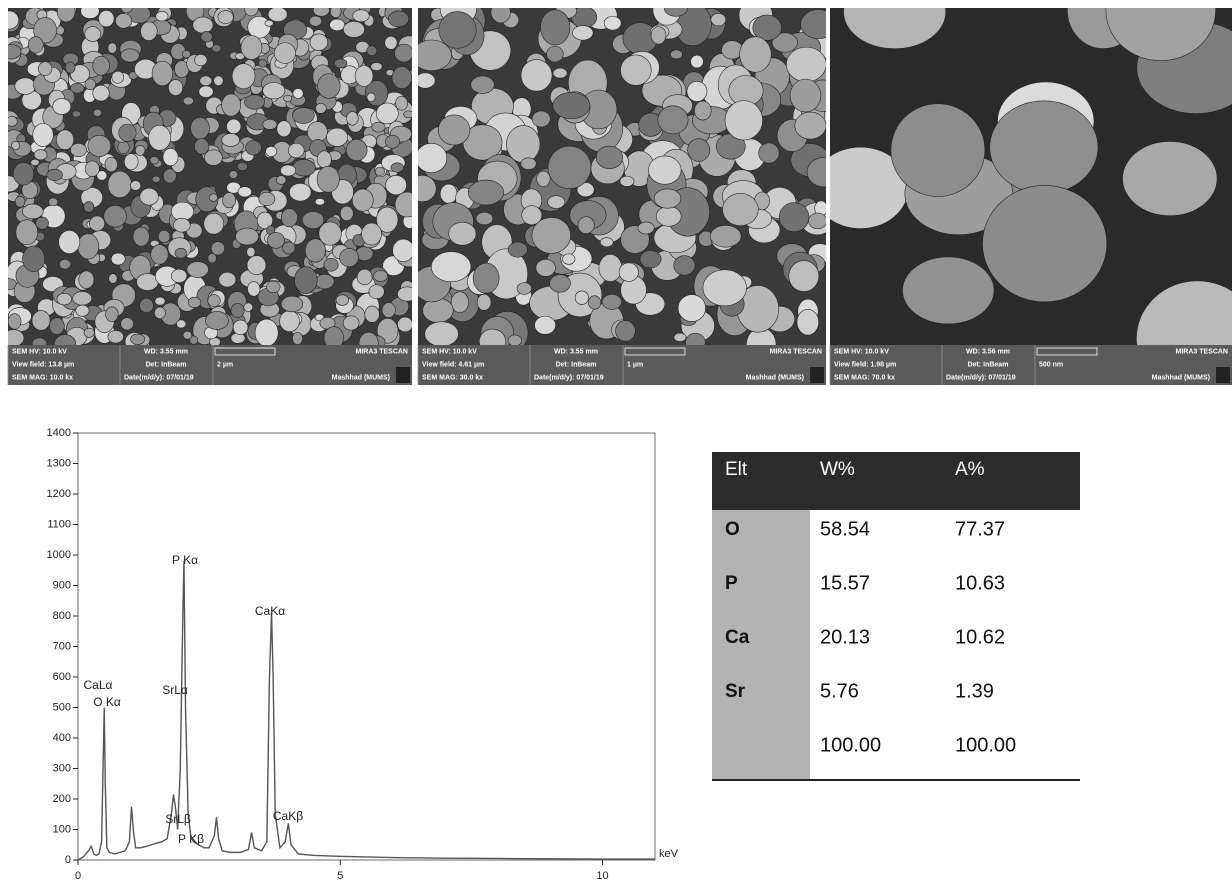 The image size is (1232, 888). Describe the element at coordinates (62, 707) in the screenshot. I see `y-tick-label: 500` at that location.